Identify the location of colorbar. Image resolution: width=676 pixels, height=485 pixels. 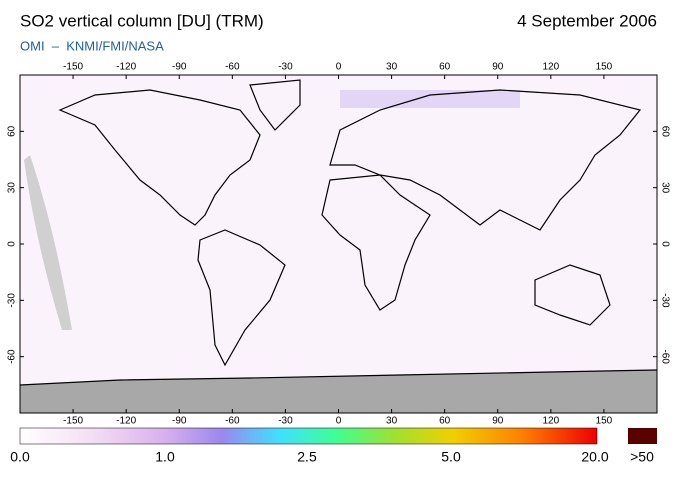
(308, 436).